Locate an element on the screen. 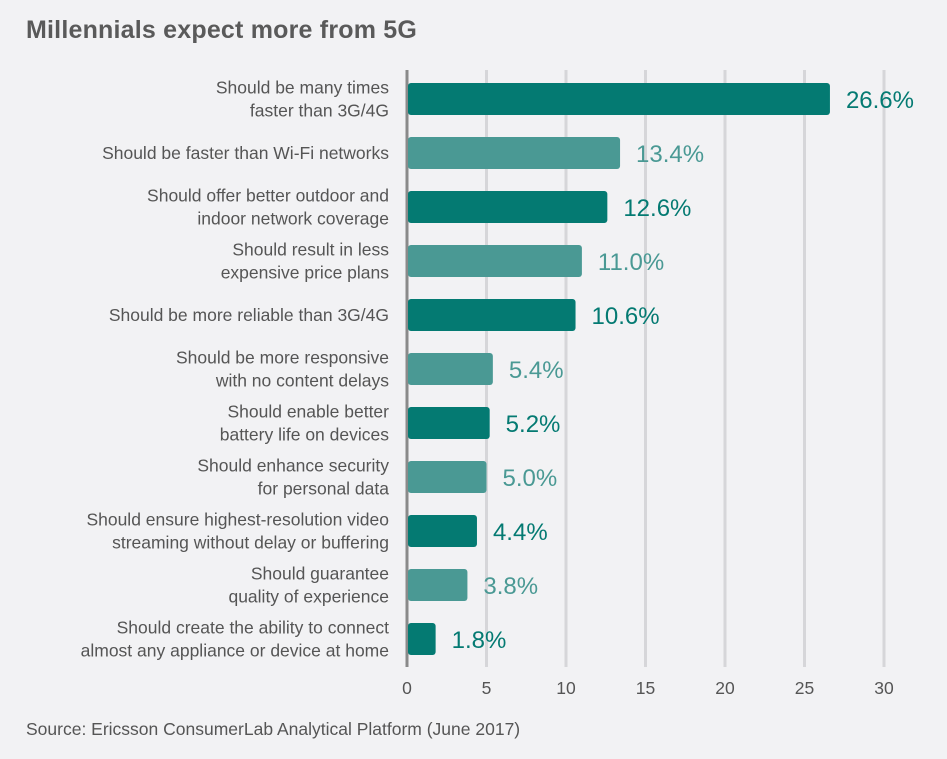 The width and height of the screenshot is (947, 759). x-tick-label: 15 is located at coordinates (645, 688).